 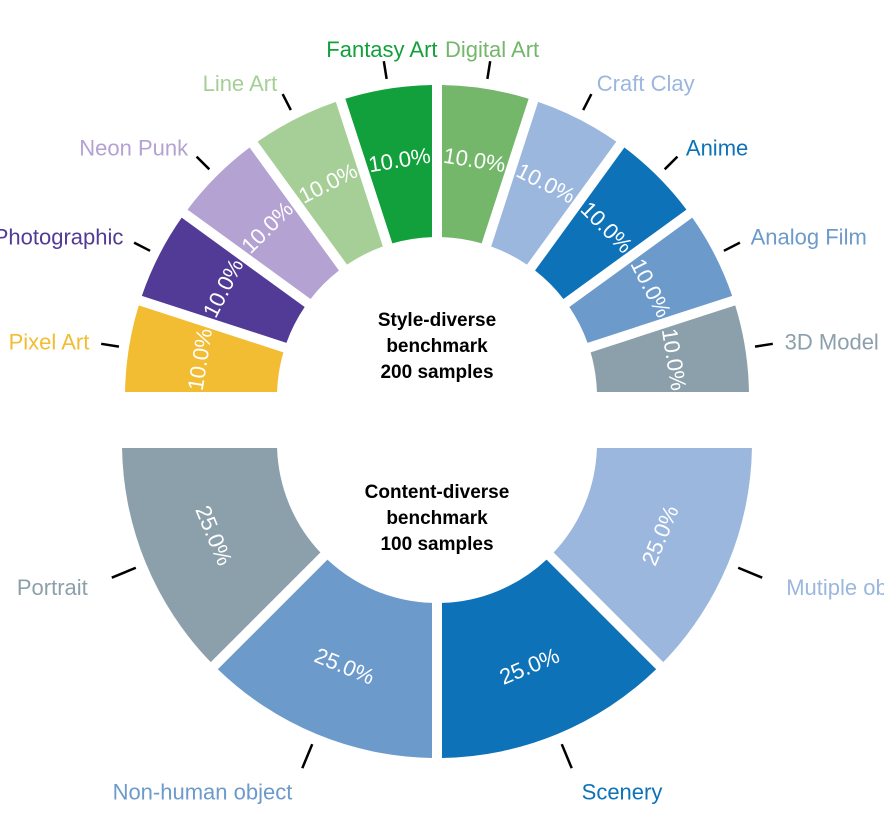 What do you see at coordinates (671, 163) in the screenshot?
I see `leader-line-anime` at bounding box center [671, 163].